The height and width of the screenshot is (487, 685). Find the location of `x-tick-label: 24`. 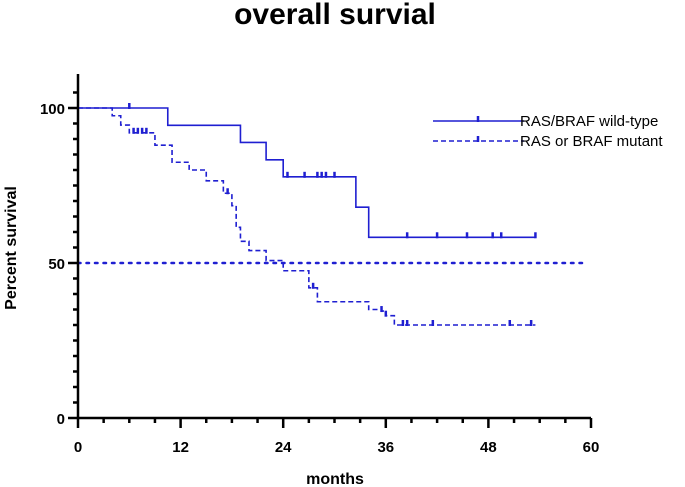

x-tick-label: 24 is located at coordinates (283, 447).